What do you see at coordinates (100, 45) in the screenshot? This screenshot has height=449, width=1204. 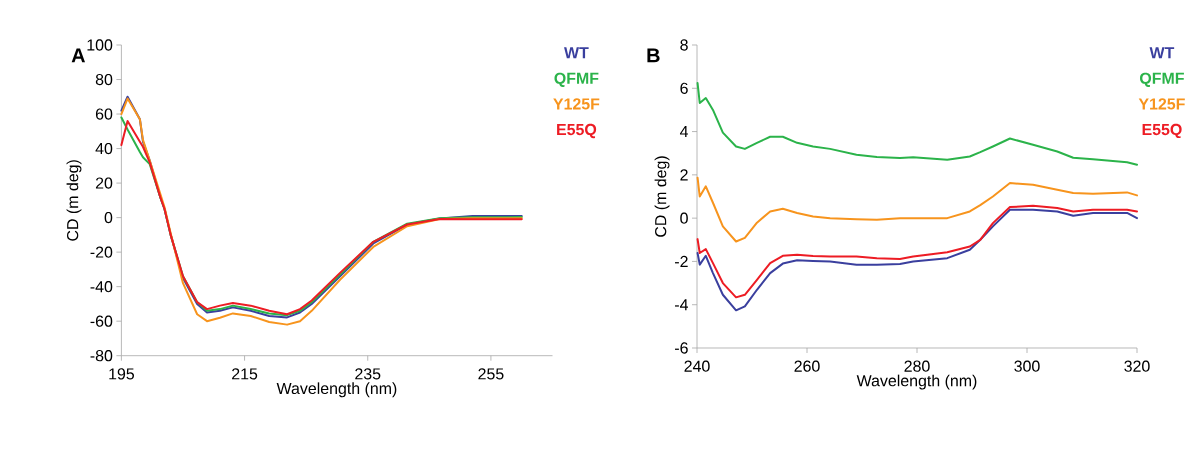 I see `y-tick-label: 100` at bounding box center [100, 45].